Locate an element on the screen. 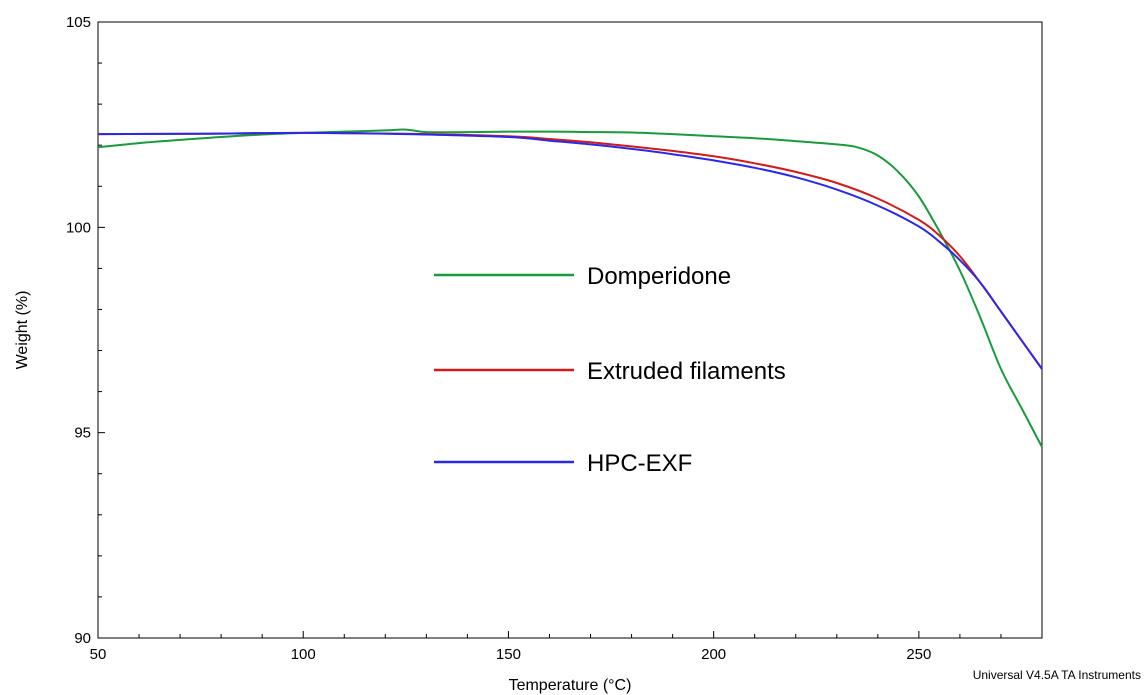  x-tick-label: 150 is located at coordinates (508, 654).